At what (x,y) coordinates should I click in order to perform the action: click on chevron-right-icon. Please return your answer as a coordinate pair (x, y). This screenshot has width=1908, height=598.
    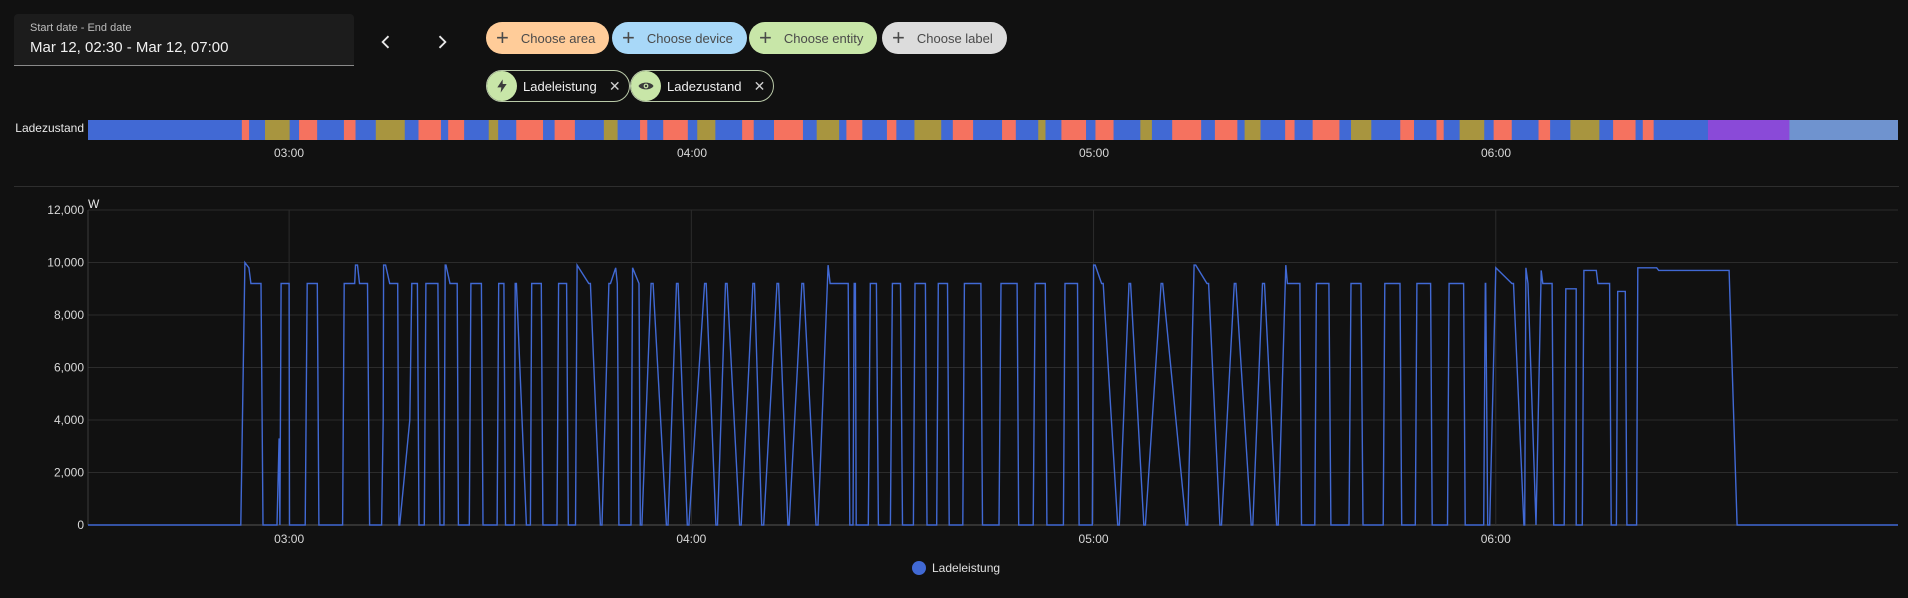
    Looking at the image, I should click on (442, 42).